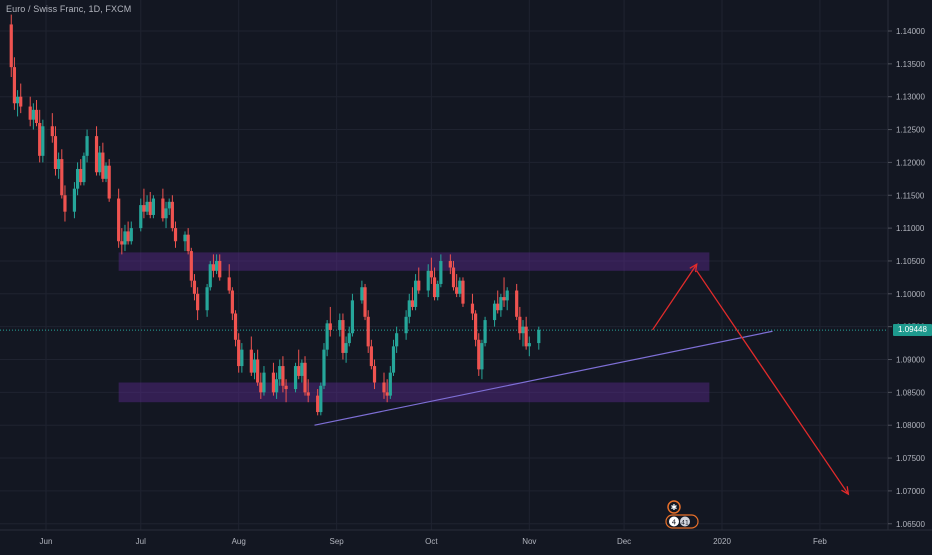  I want to click on projection-arrow-down, so click(772, 382).